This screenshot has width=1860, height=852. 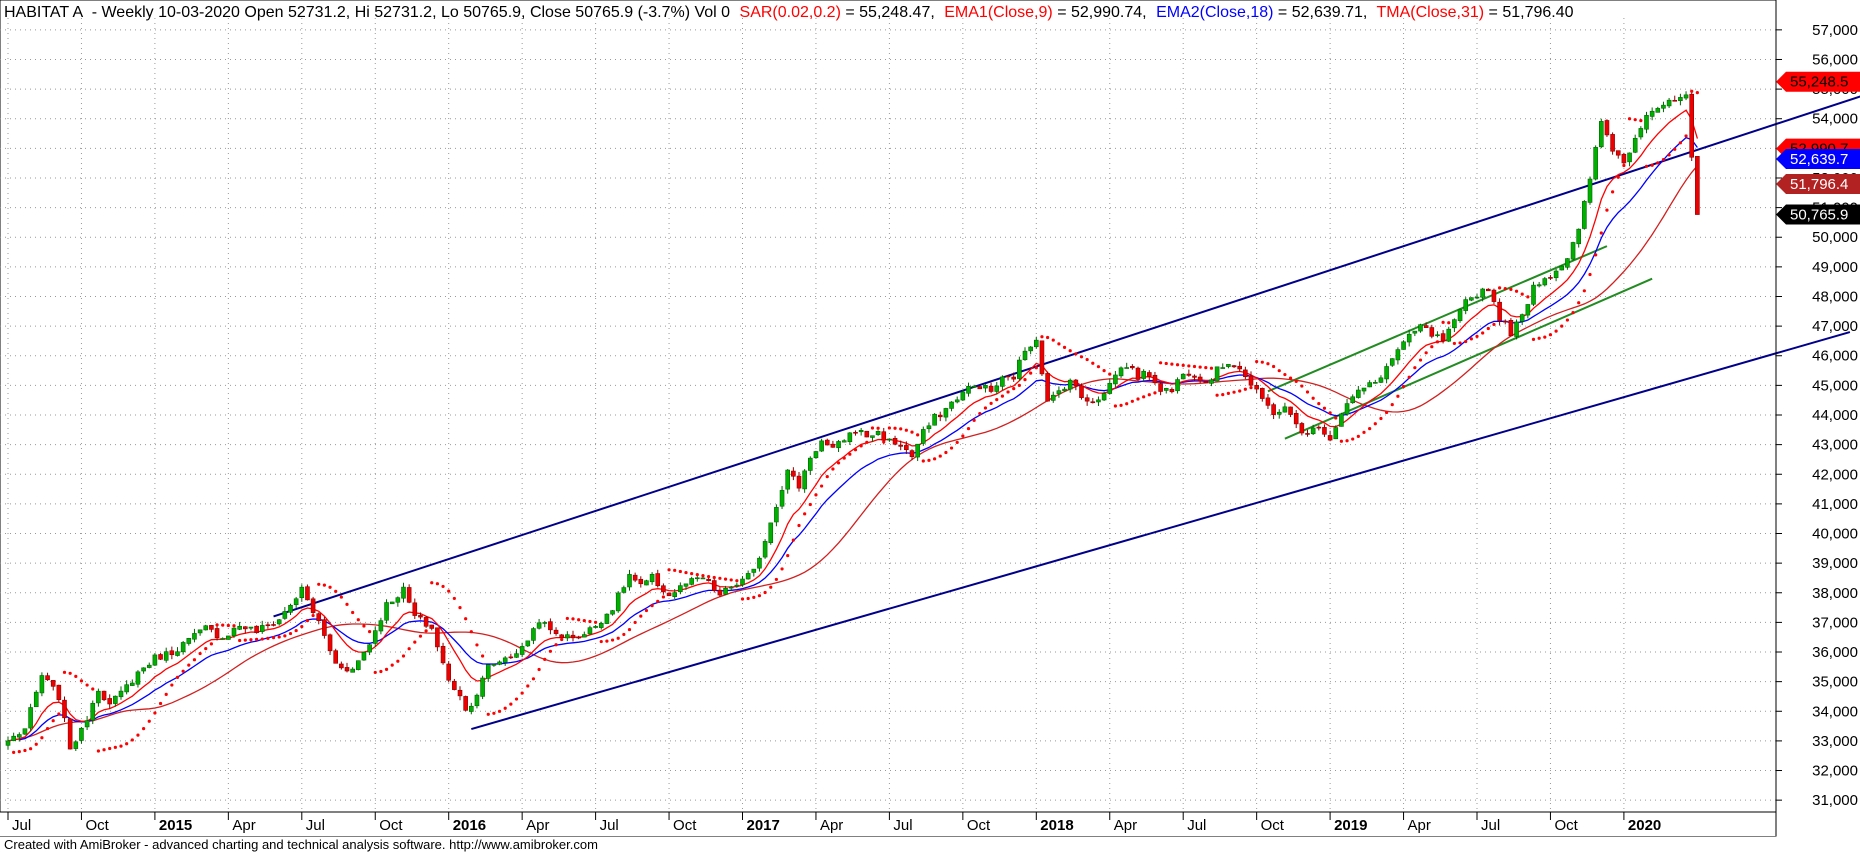 I want to click on x-tick-label: Apr, so click(x=831, y=825).